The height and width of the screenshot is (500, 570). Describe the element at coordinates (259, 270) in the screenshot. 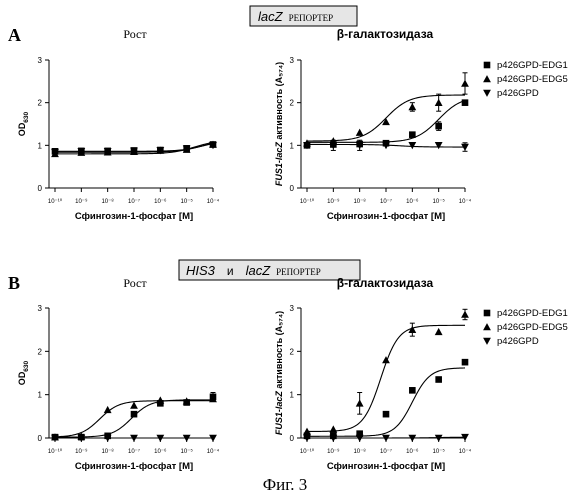

I see `reporter-gene-b2: lacZ` at that location.